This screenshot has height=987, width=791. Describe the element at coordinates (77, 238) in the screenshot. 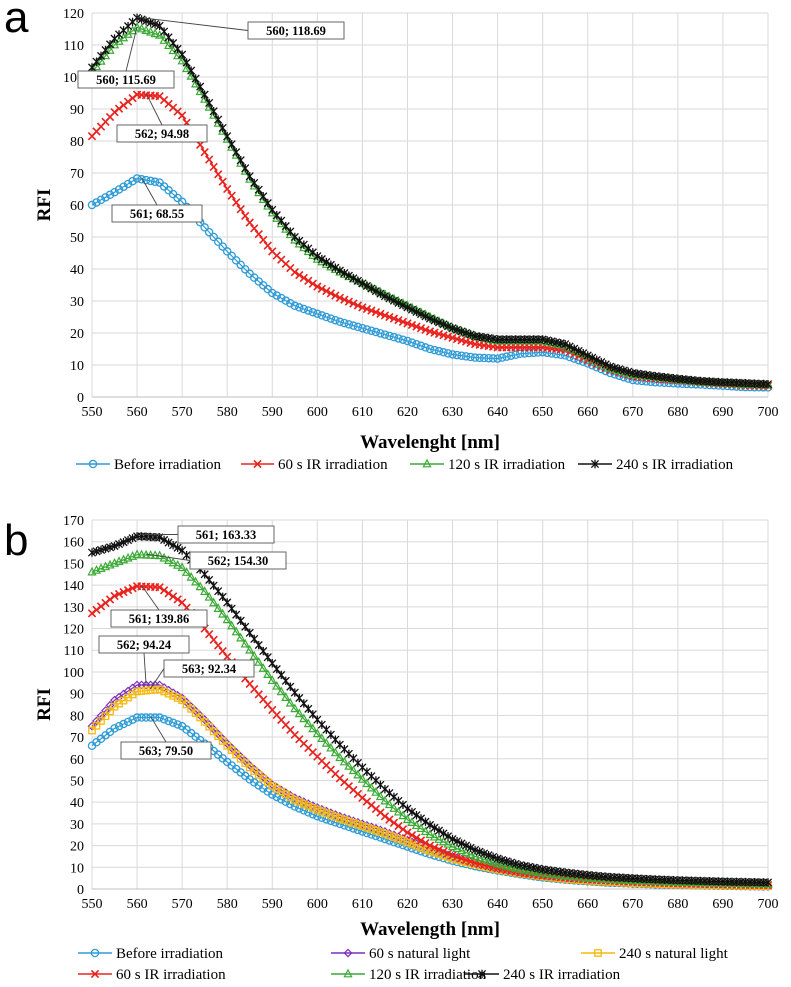

I see `y-tick-label: 50` at that location.